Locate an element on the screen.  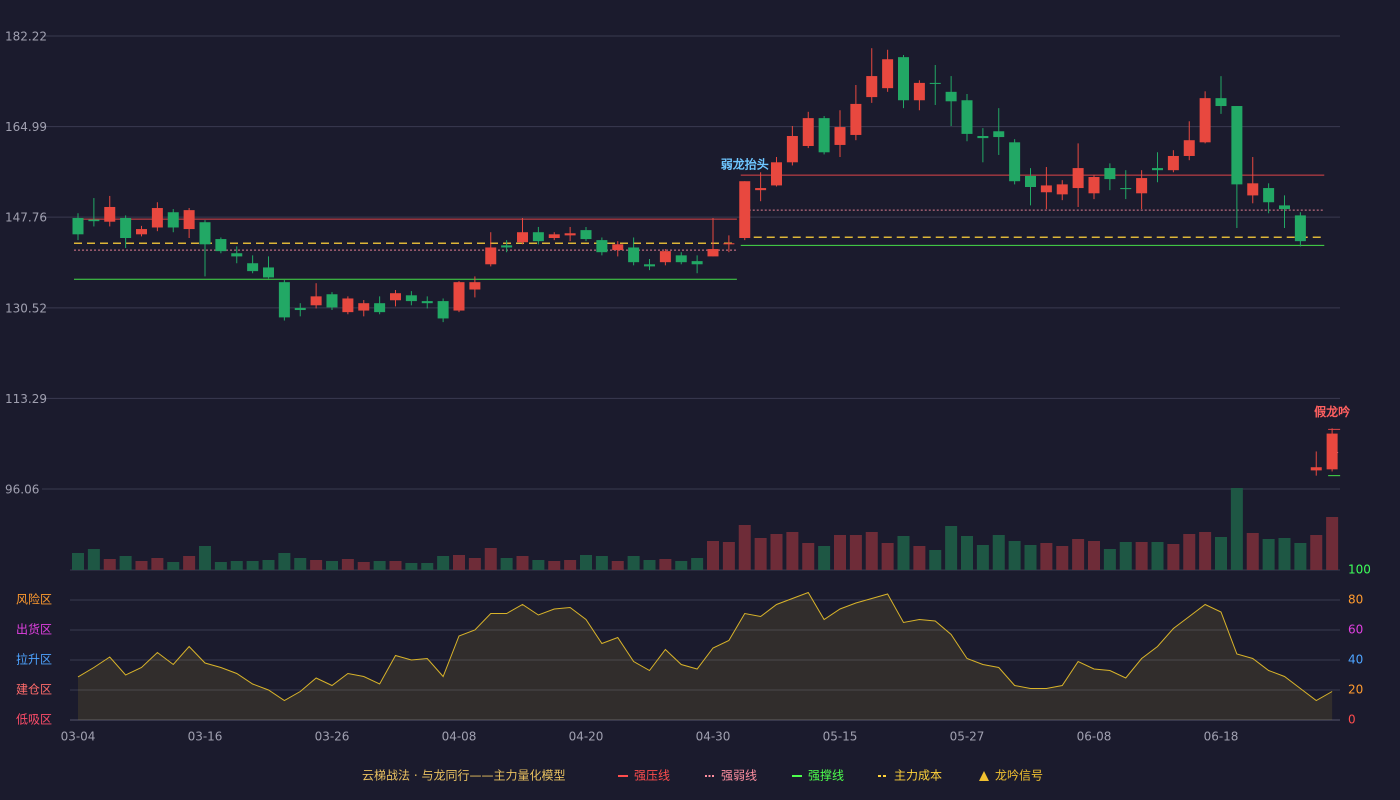
y-tick-label: 182.22 is located at coordinates (26, 37).